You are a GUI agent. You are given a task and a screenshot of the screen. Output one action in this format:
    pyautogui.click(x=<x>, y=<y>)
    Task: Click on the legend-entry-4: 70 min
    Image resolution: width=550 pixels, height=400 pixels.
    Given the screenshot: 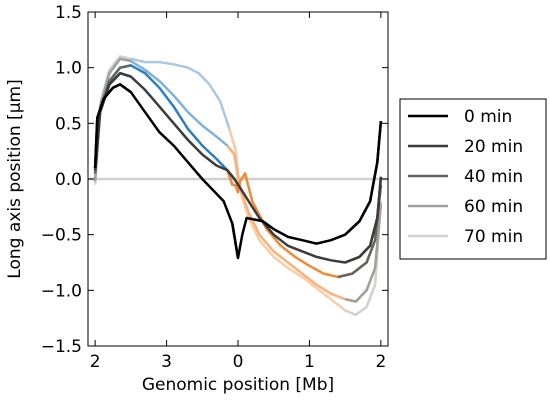 What is the action you would take?
    pyautogui.click(x=465, y=237)
    